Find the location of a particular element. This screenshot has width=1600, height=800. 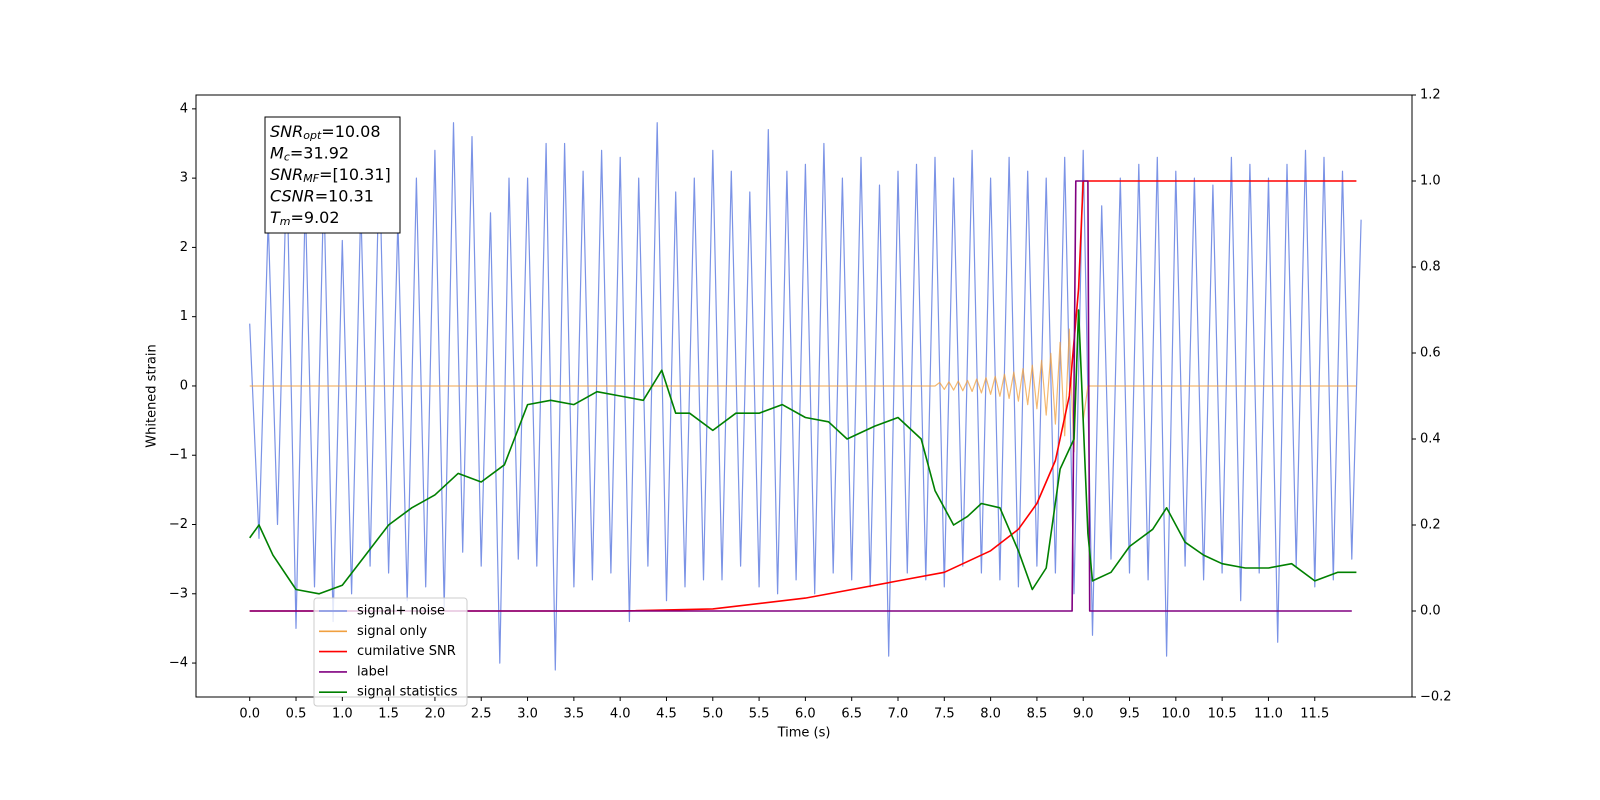

y2-tick-label: 1.2 is located at coordinates (1430, 95).